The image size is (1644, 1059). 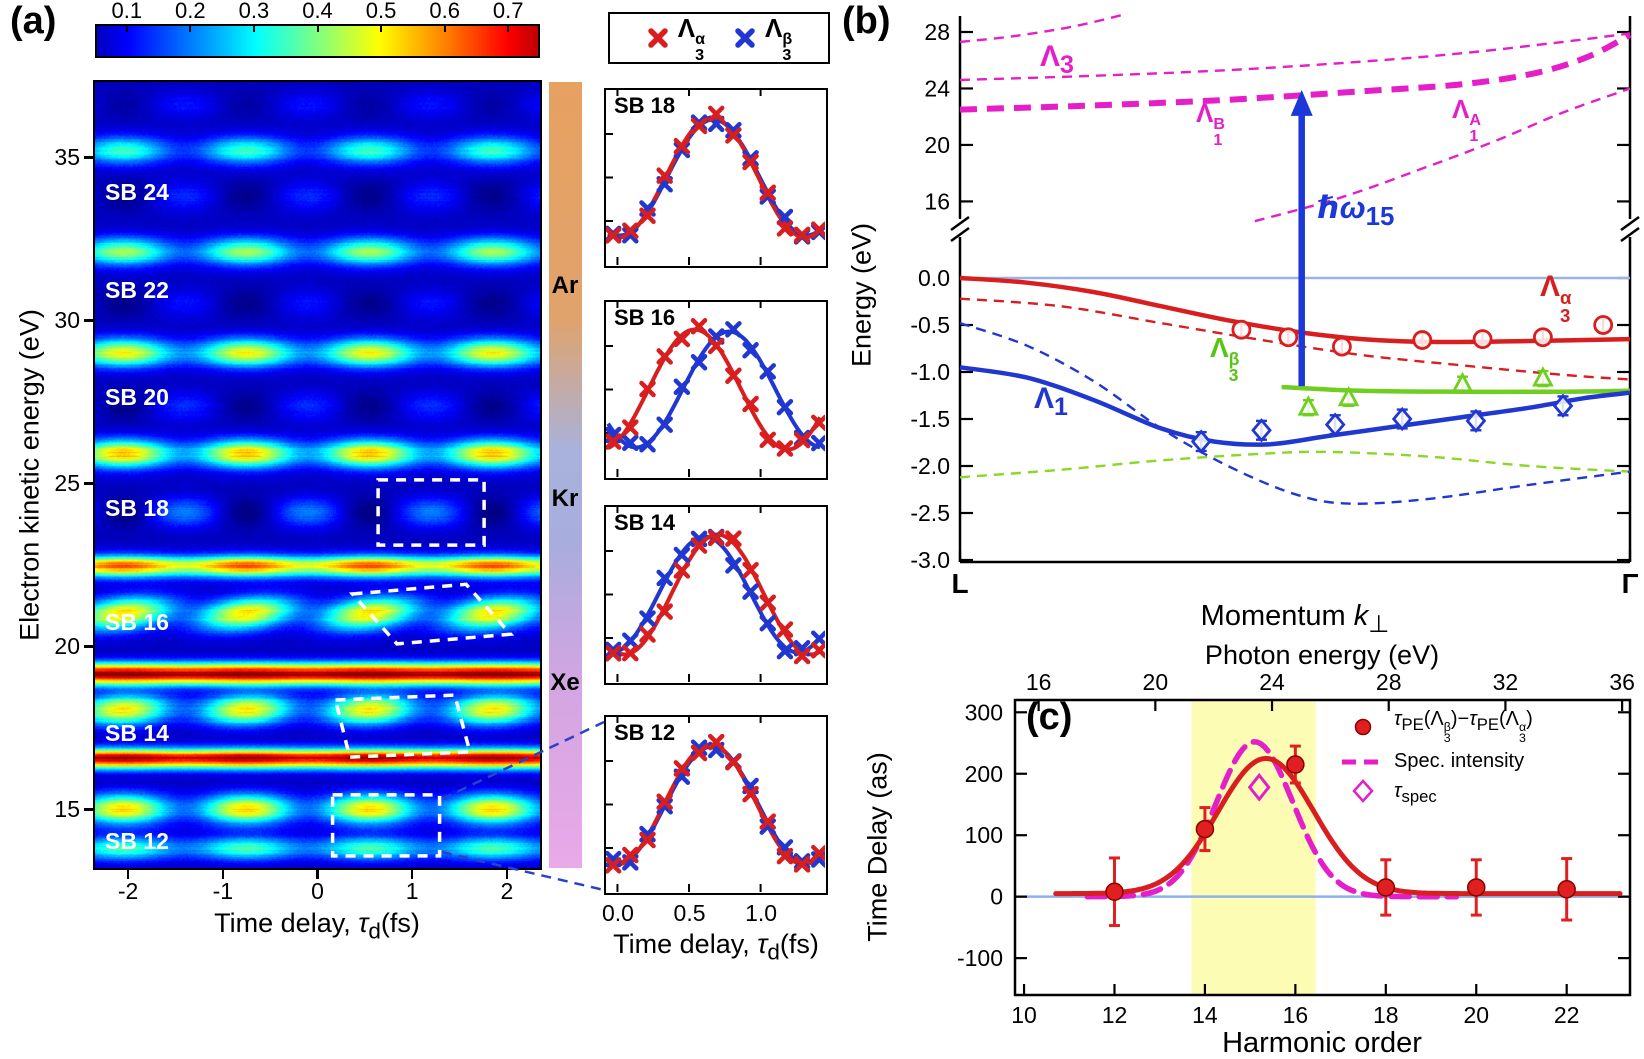 I want to click on b-marker-triangle, so click(x=1348, y=396).